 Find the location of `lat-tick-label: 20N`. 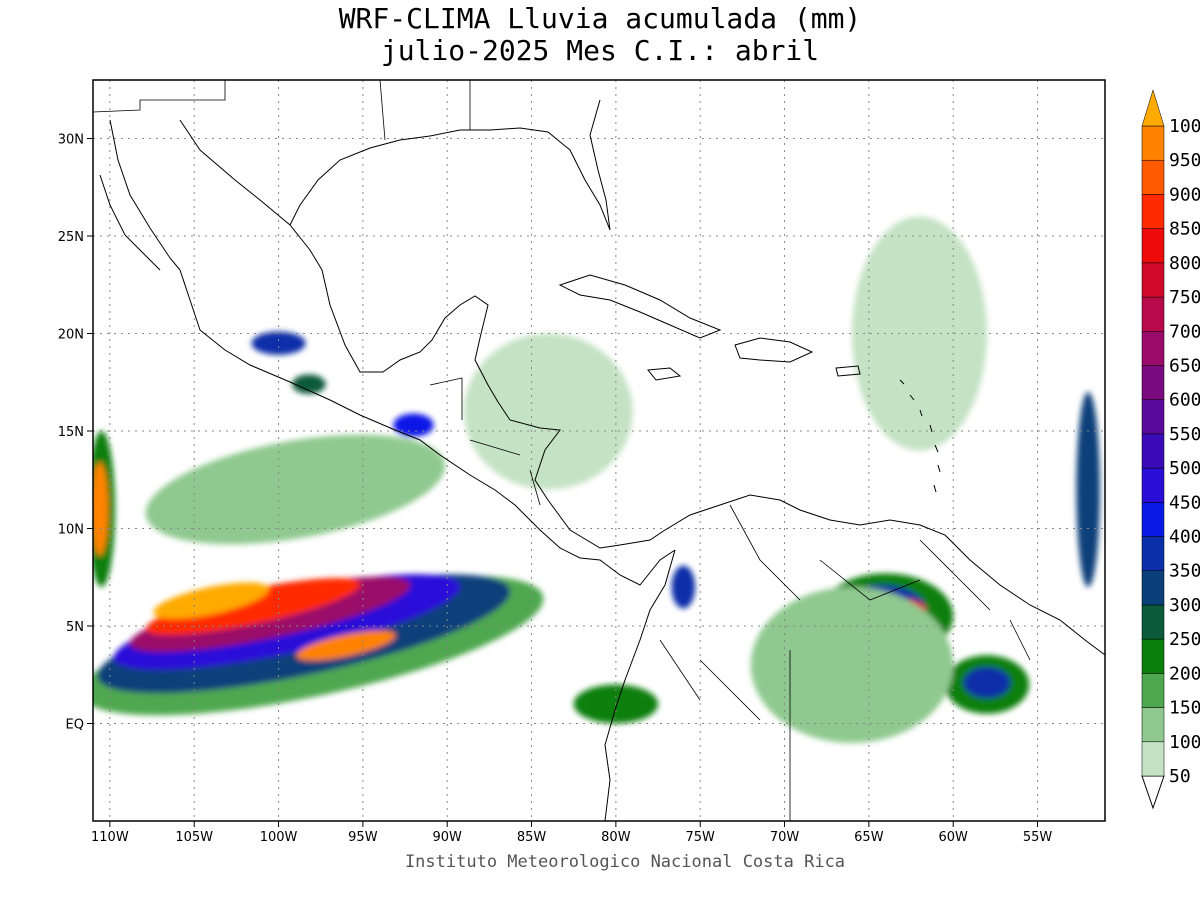

lat-tick-label: 20N is located at coordinates (71, 335).